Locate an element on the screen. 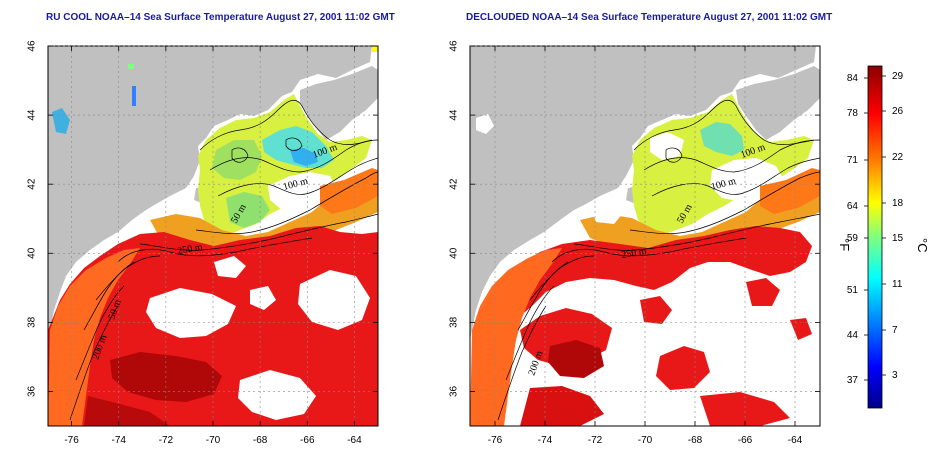 The width and height of the screenshot is (950, 475). left-lon-tick-label: -72 is located at coordinates (166, 440).